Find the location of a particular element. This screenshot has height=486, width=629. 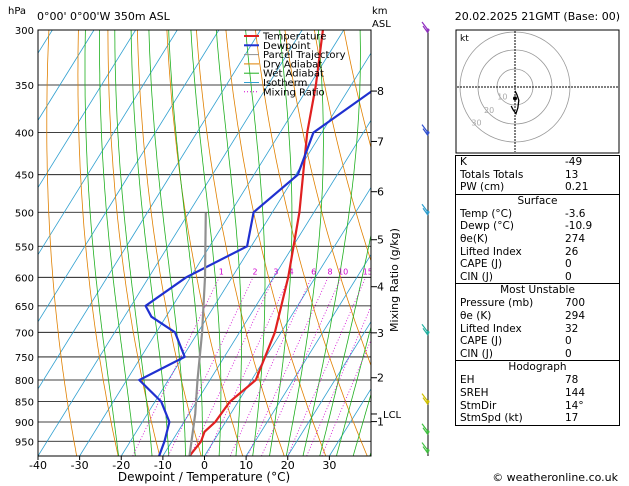

legend-label: Temperature is located at coordinates (294, 37).